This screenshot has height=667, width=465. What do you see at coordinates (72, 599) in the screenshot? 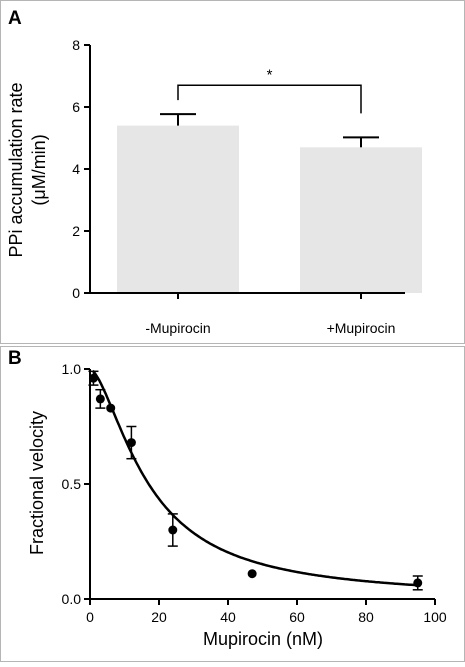
I see `y-tick-label: 0.0` at bounding box center [72, 599].